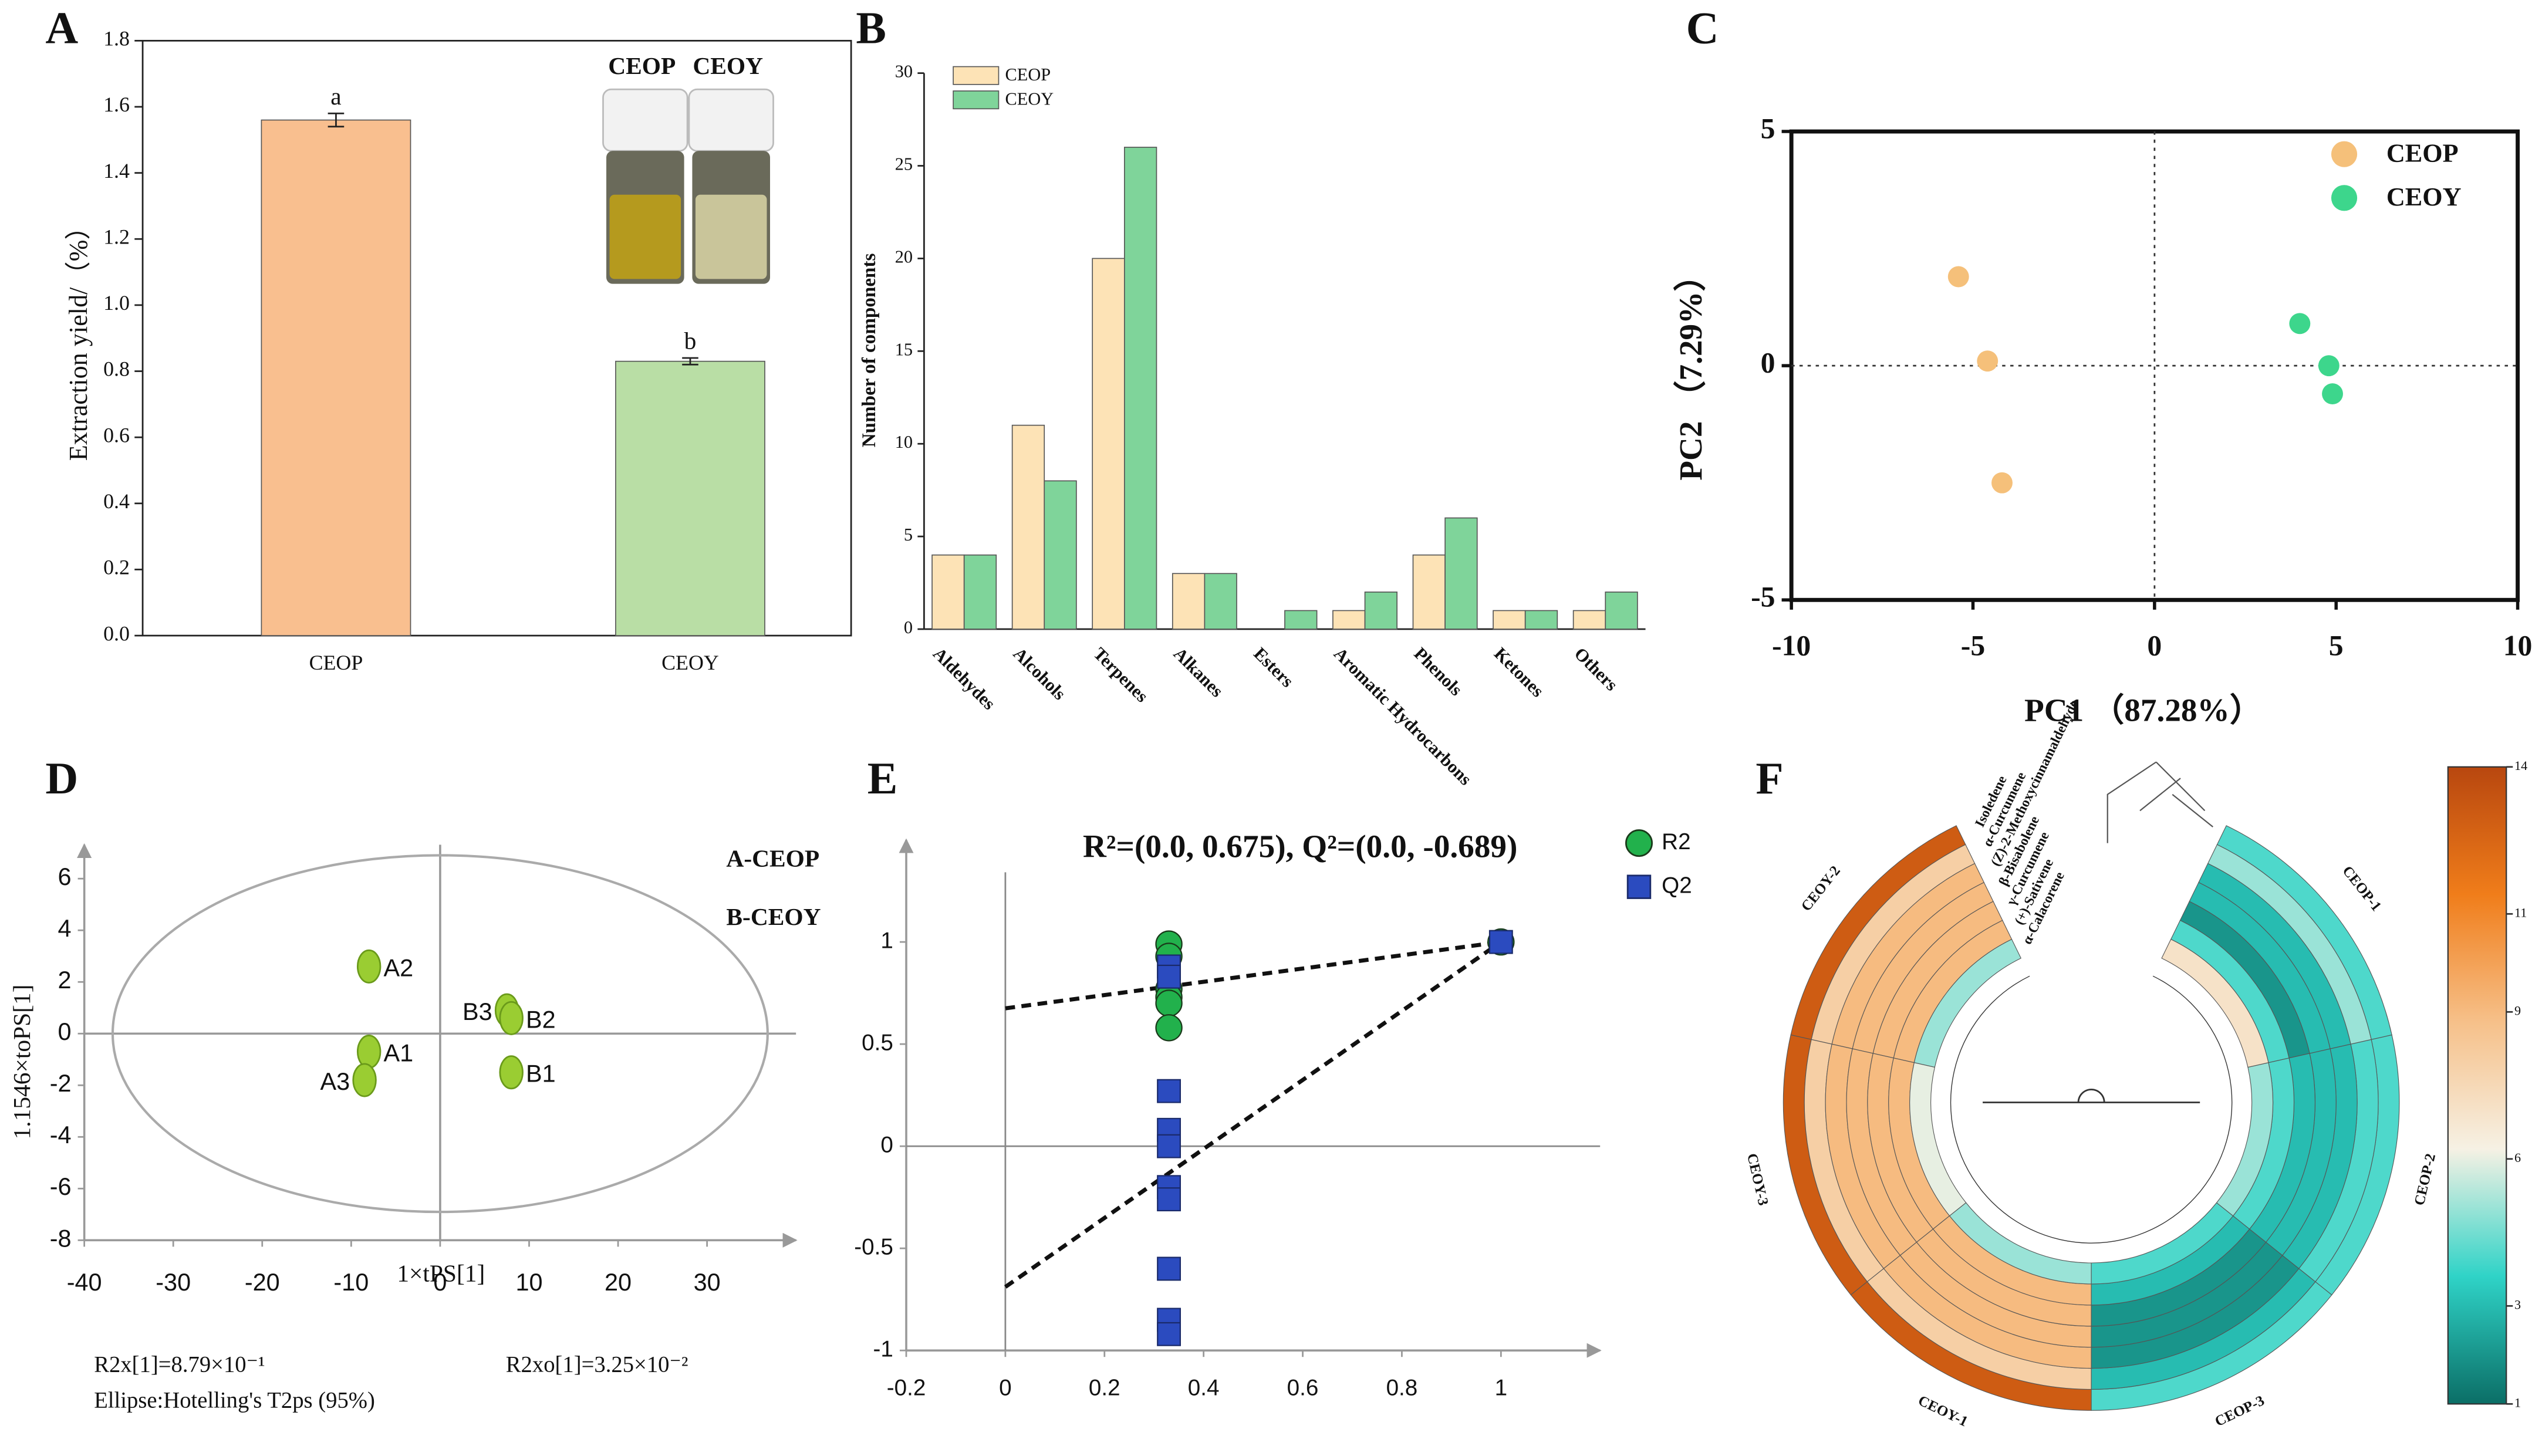 This screenshot has width=2542, height=1456. What do you see at coordinates (1769, 778) in the screenshot?
I see `panel-letter: F` at bounding box center [1769, 778].